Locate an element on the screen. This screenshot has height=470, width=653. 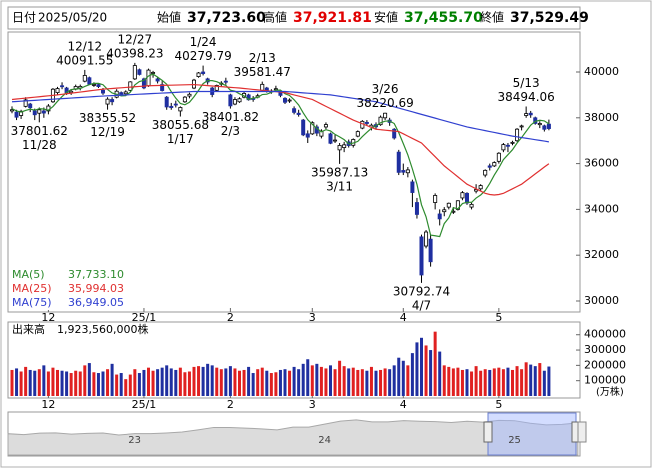
annotation-date: 2/3 is located at coordinates (230, 131).